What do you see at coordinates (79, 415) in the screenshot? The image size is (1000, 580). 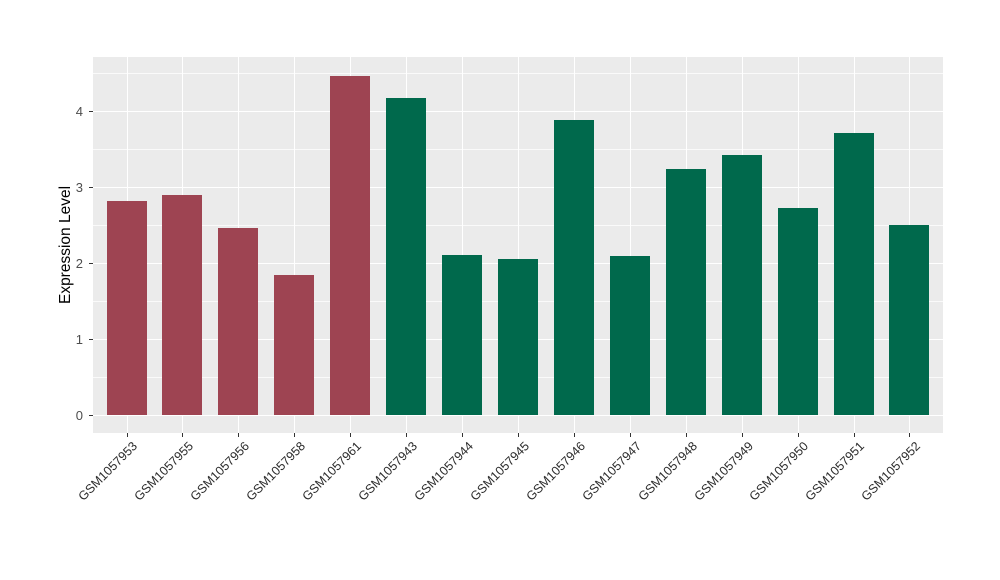 I see `y-tick-label: 0` at bounding box center [79, 415].